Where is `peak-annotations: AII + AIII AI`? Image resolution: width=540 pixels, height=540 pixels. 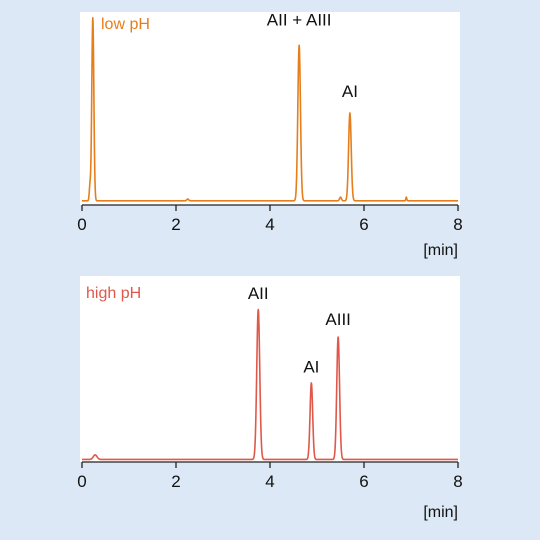 peak-annotations: AII + AIII AI is located at coordinates (312, 55).